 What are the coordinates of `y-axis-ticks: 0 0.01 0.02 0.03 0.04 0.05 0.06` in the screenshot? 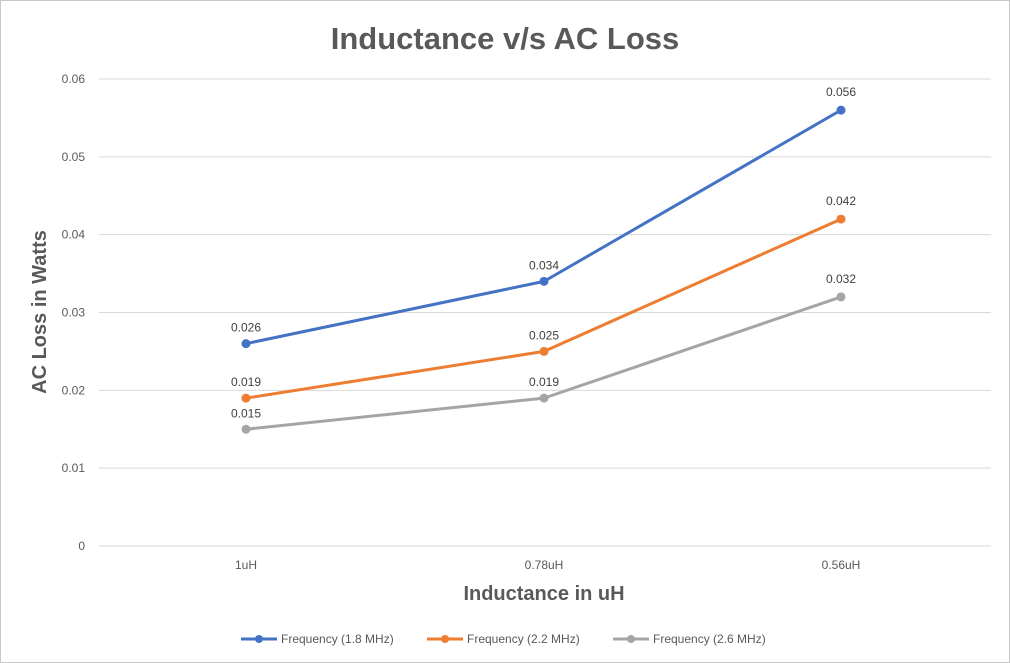 It's located at (74, 312).